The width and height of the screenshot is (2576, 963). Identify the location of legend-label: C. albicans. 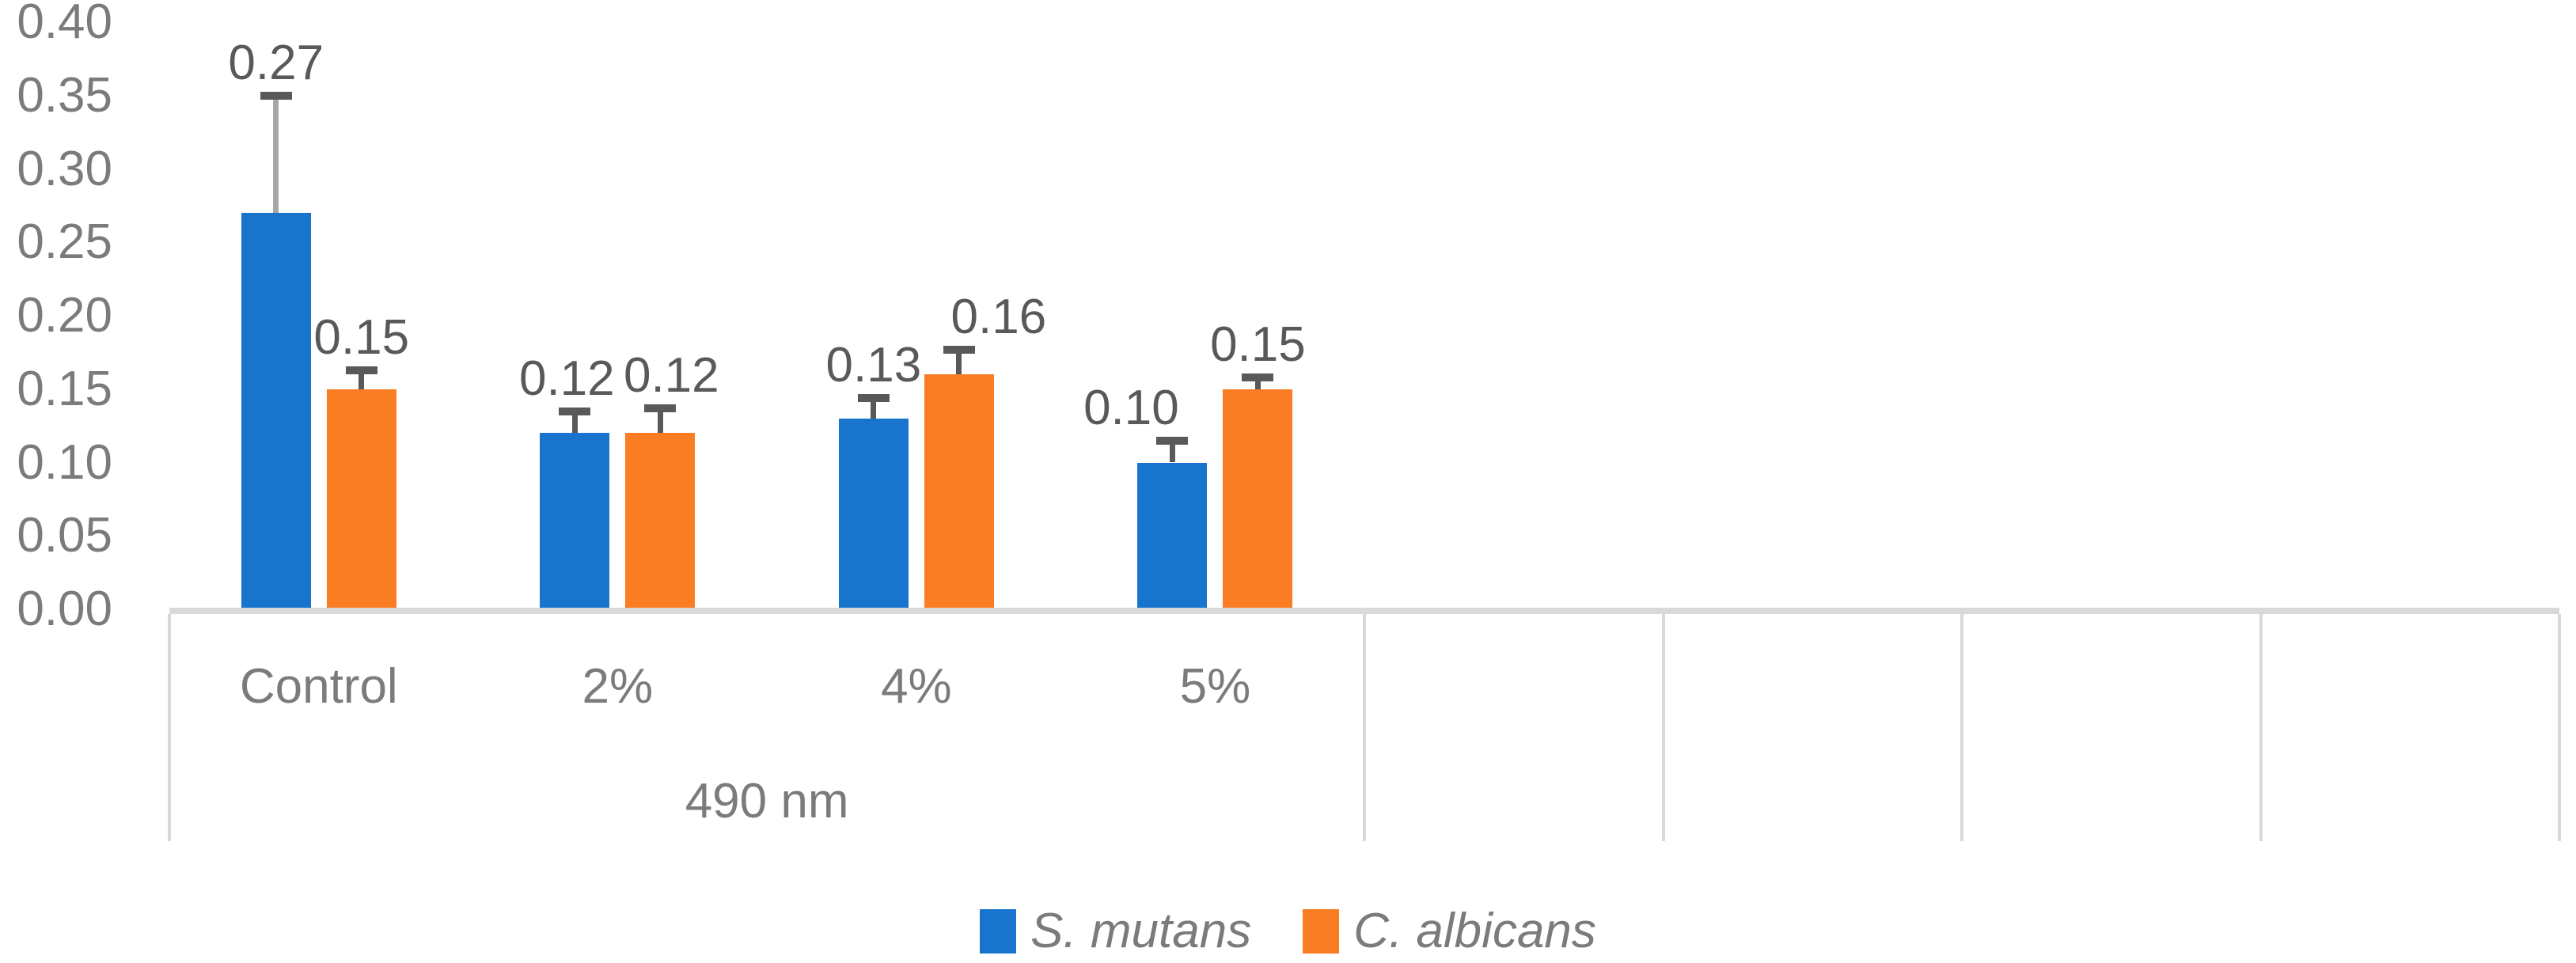
(1474, 931).